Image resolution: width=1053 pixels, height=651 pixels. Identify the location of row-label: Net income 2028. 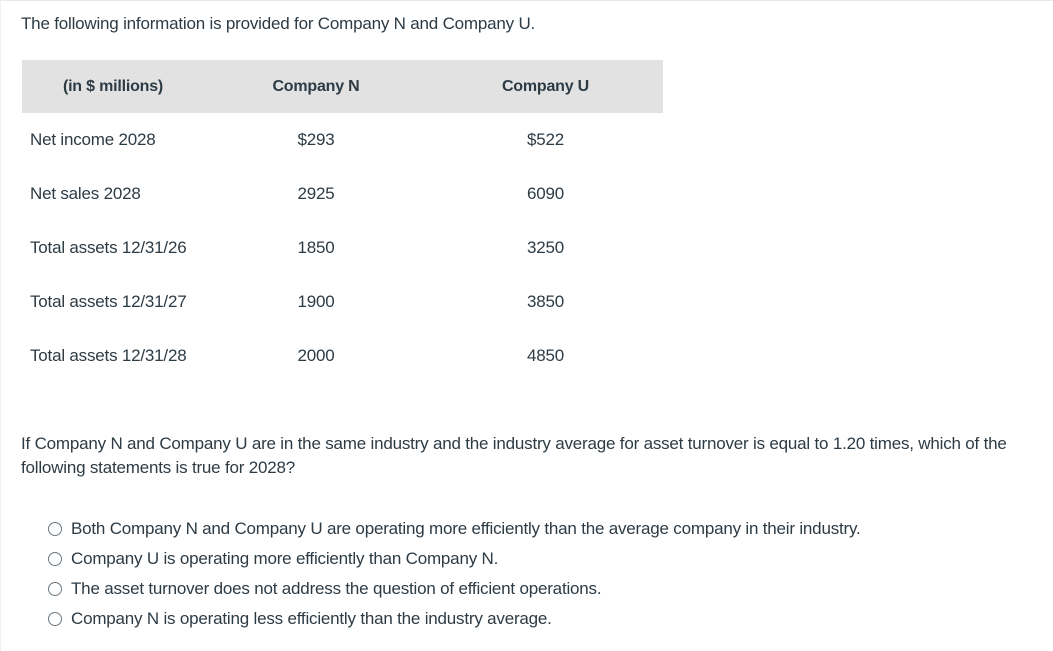
(93, 139).